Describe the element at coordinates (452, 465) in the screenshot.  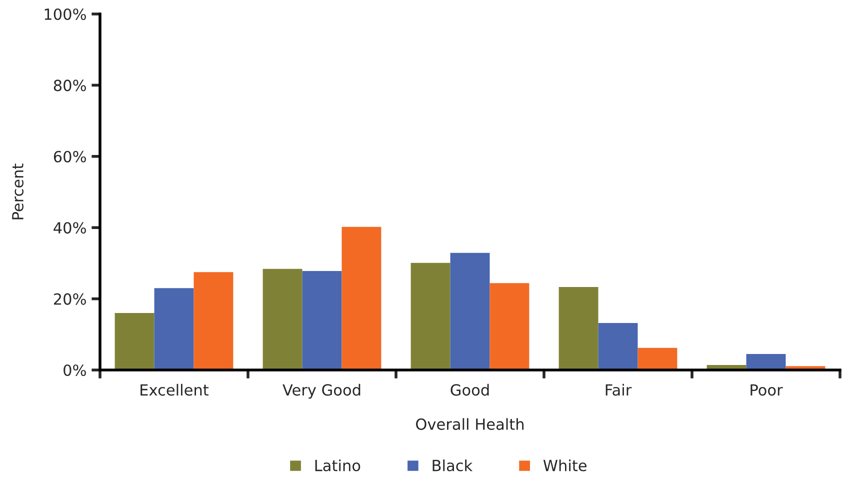
I see `legend-label: Black` at that location.